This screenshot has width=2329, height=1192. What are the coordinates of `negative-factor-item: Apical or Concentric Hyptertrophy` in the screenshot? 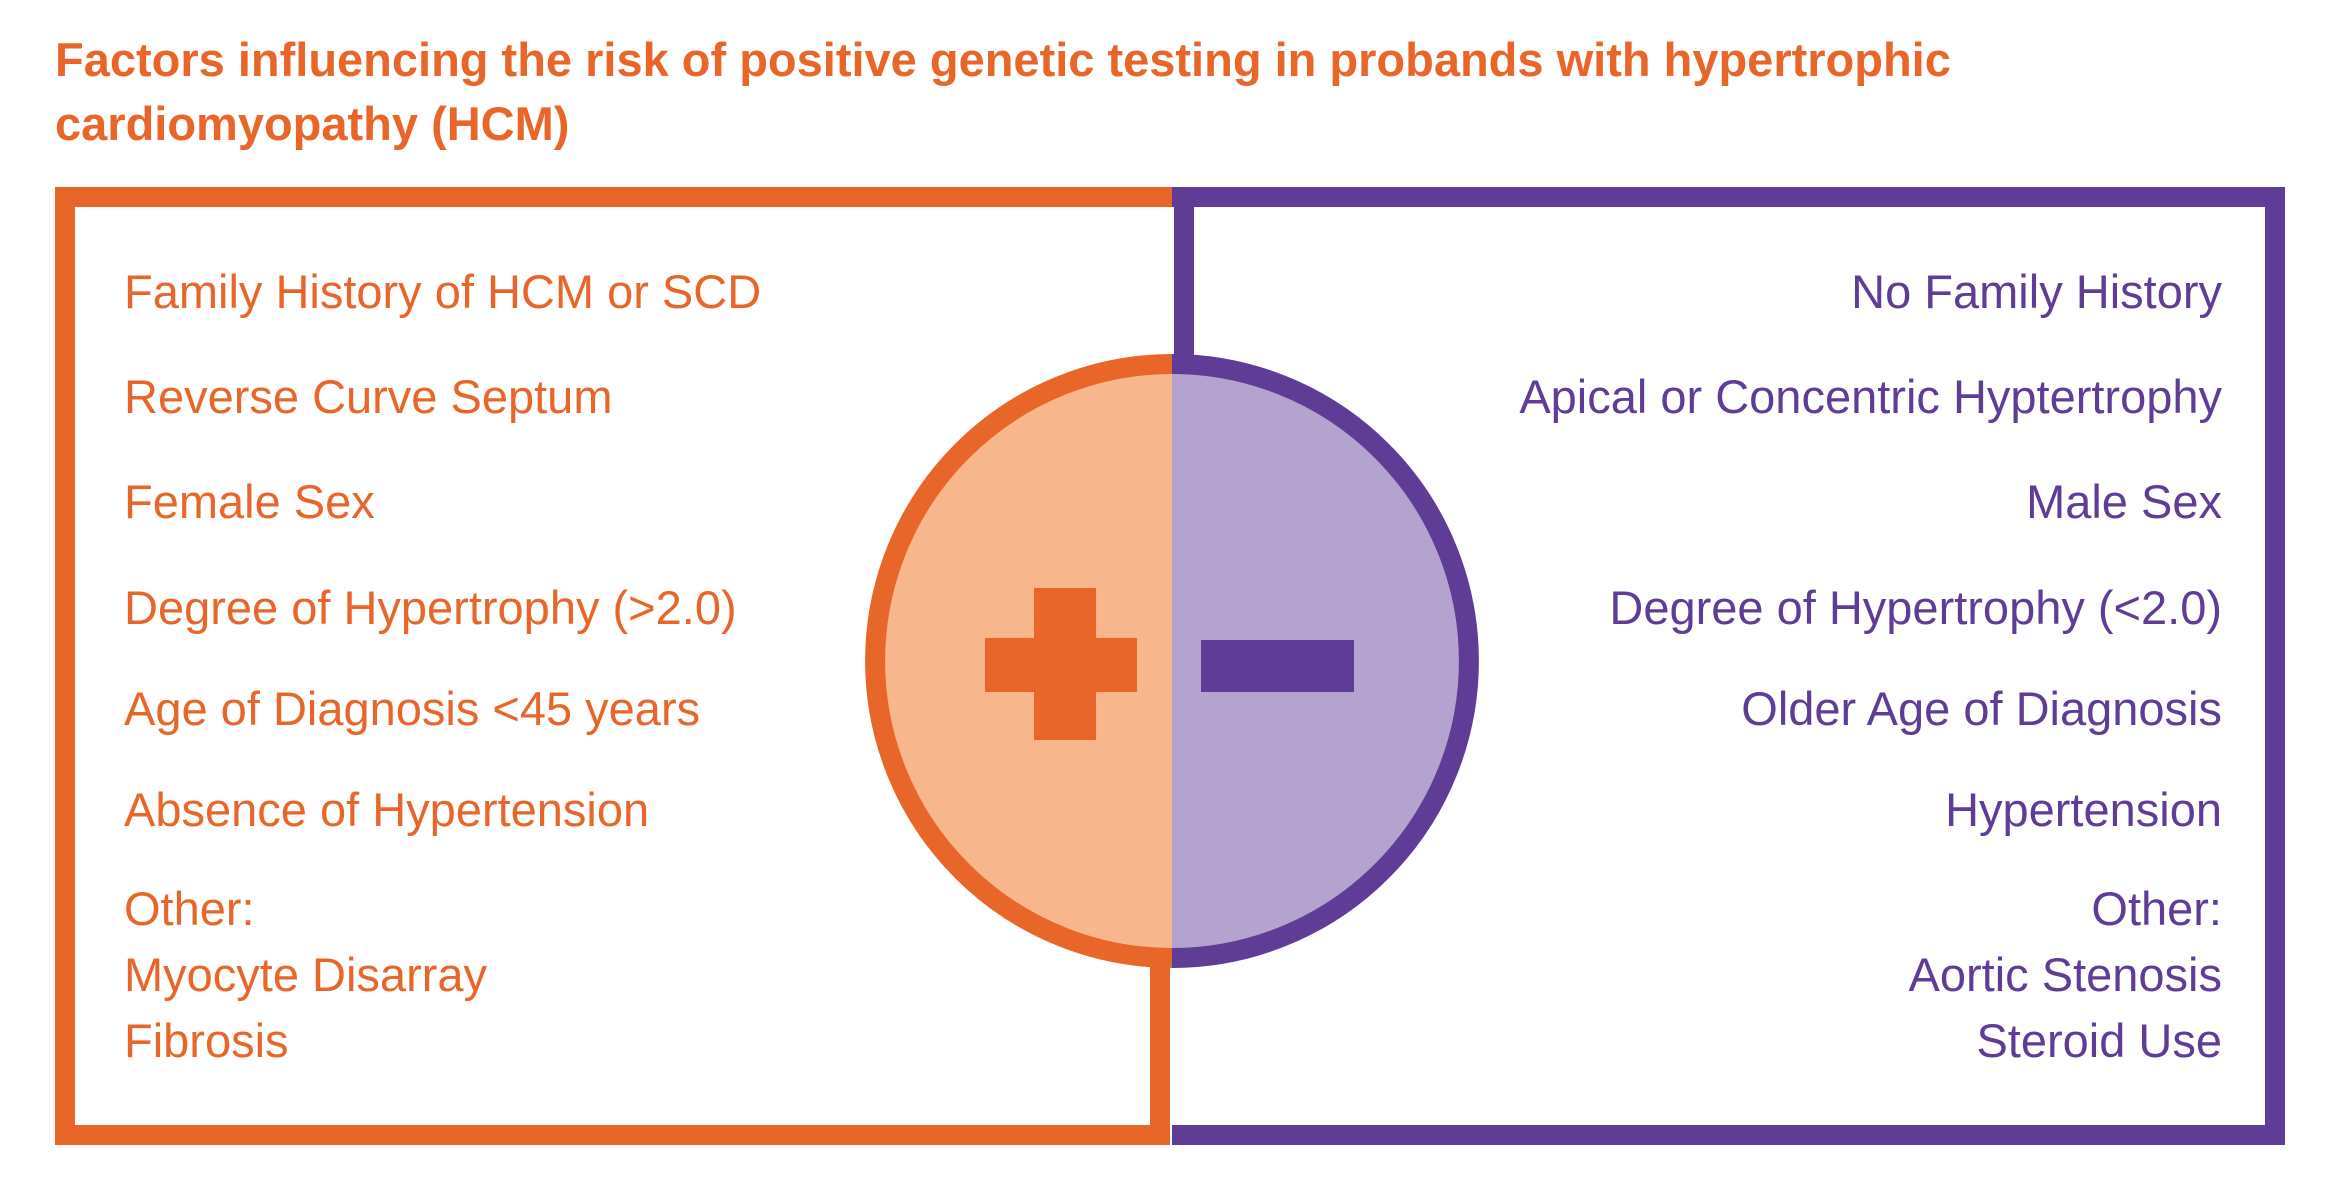 It's located at (1870, 396).